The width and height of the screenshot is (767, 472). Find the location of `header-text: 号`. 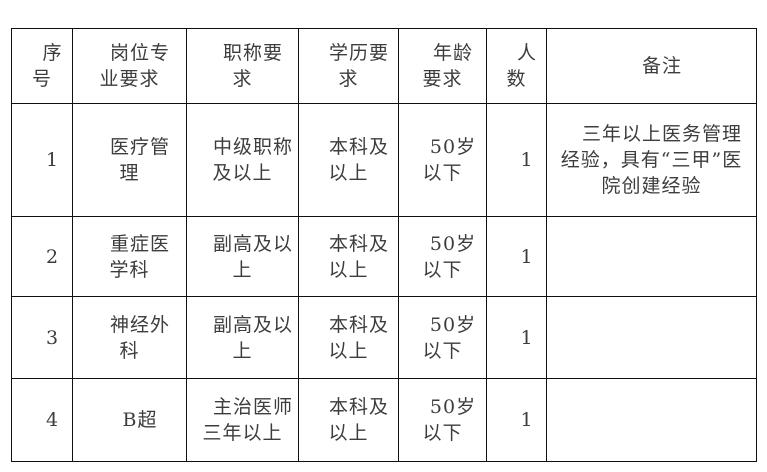

header-text: 号 is located at coordinates (41, 79).